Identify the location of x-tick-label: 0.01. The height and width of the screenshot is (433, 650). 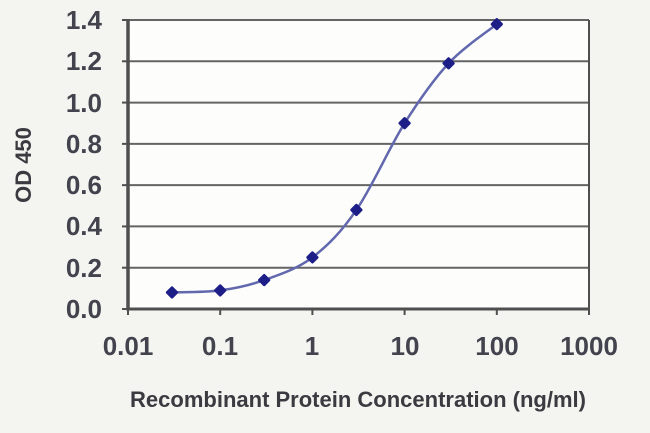
(128, 346).